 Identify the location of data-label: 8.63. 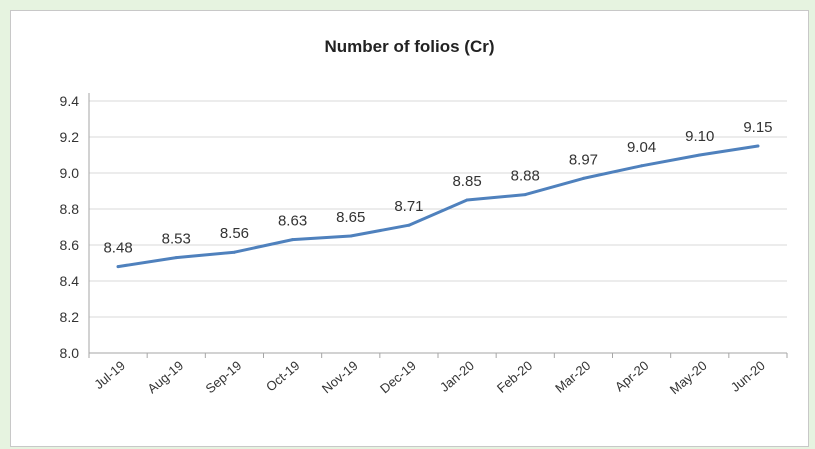
(292, 221).